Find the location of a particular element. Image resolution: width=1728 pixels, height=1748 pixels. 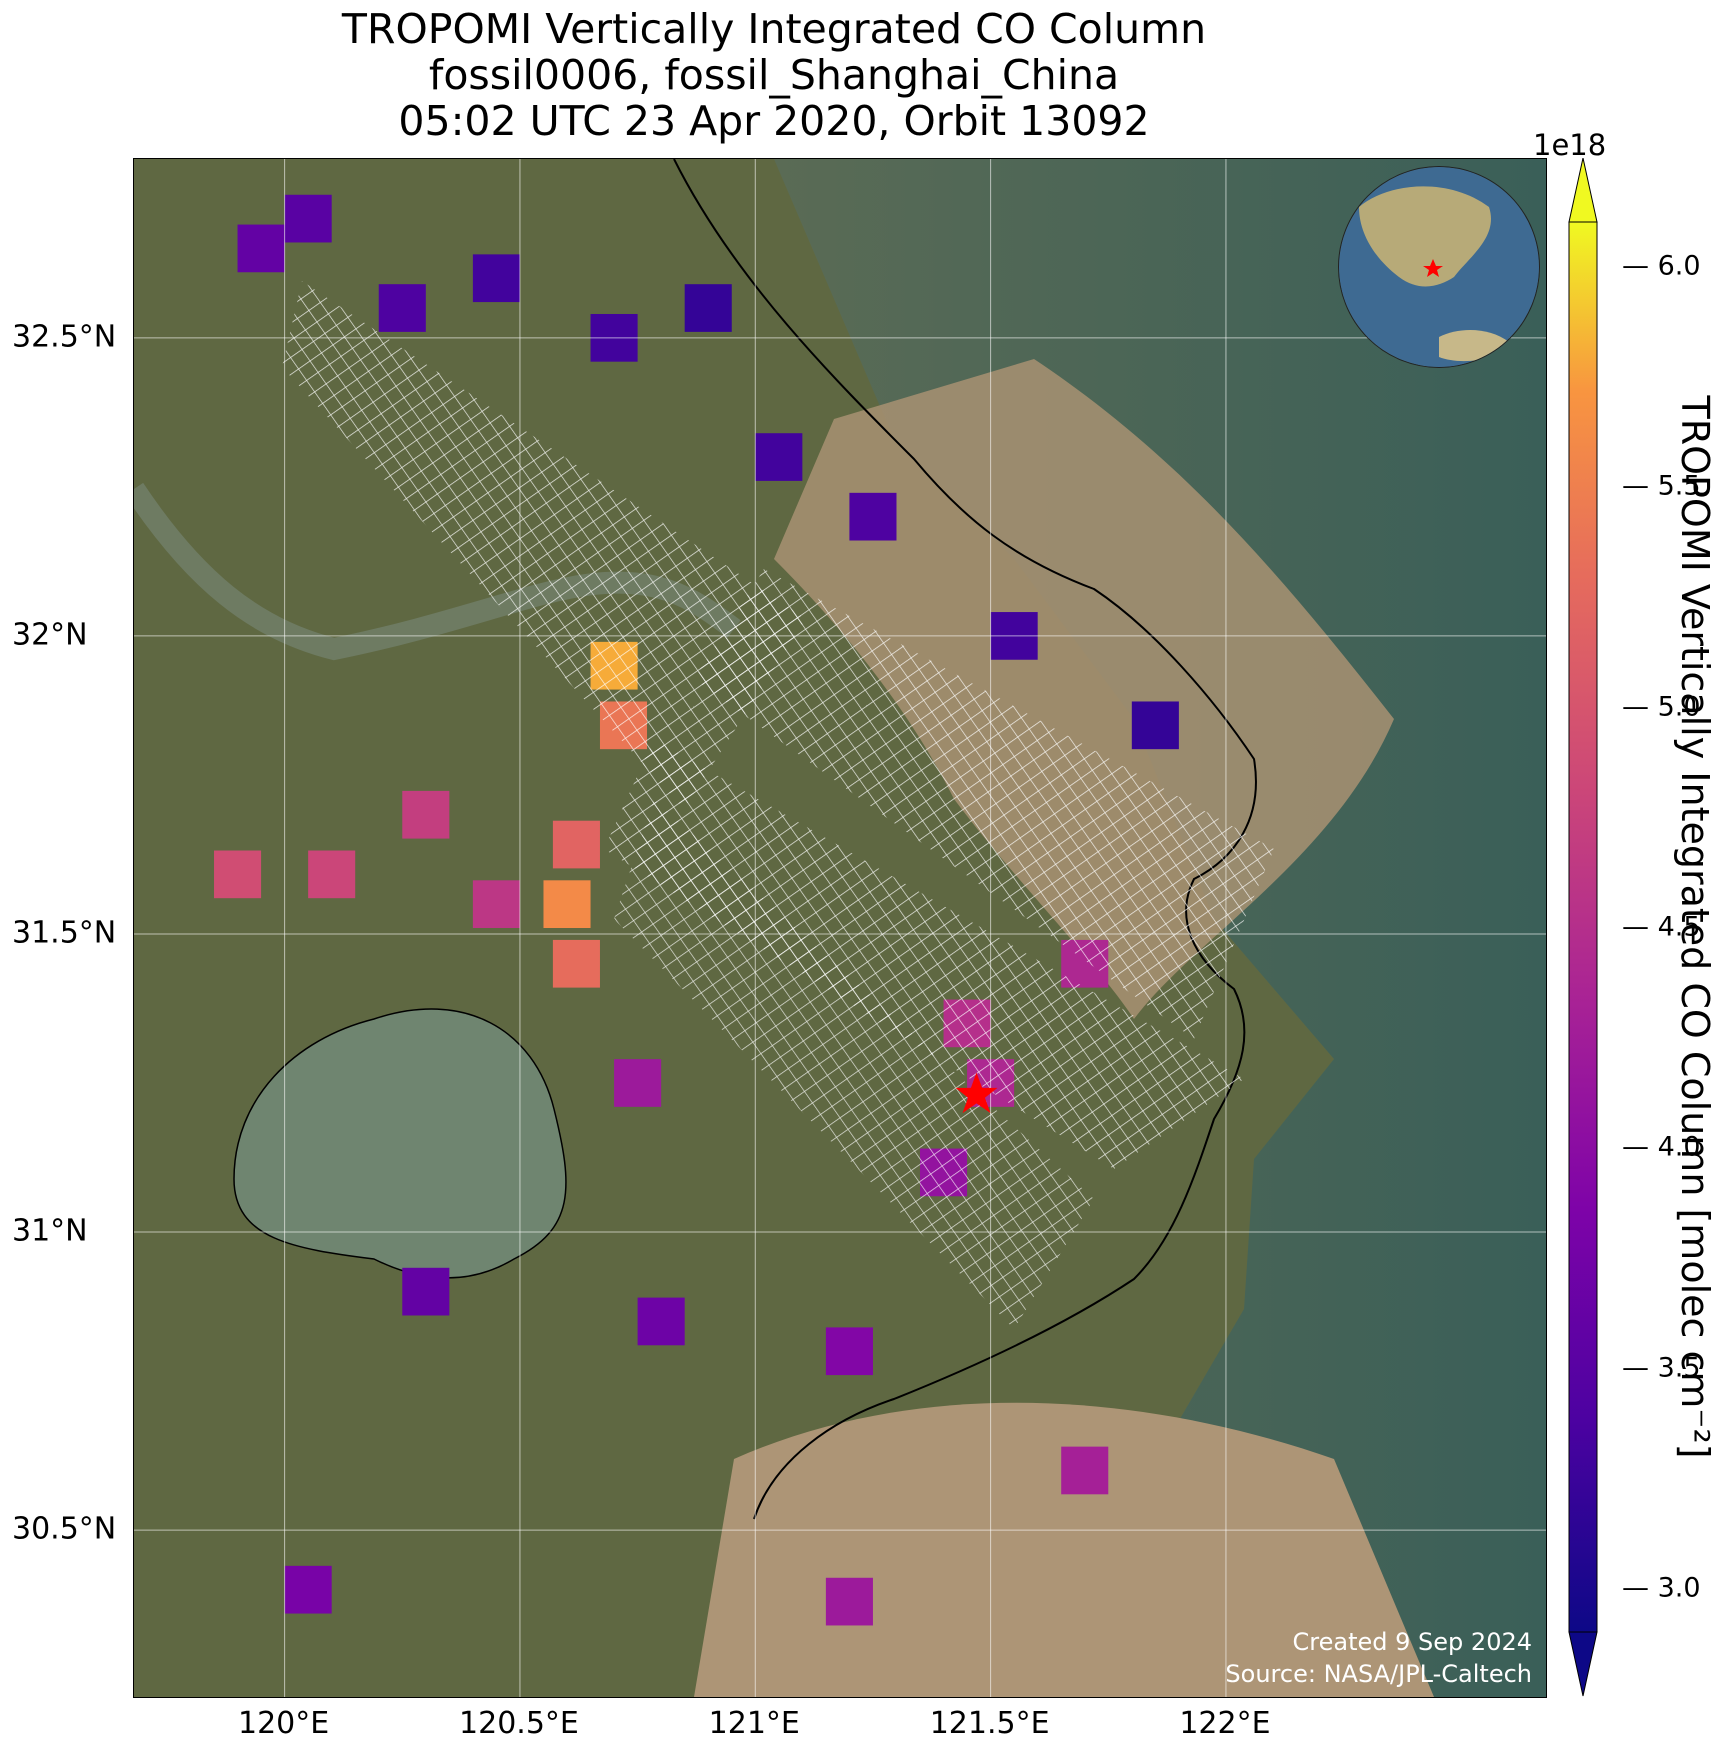

credit-source: Source: NASA/JPL-Caltech is located at coordinates (1378, 1674).